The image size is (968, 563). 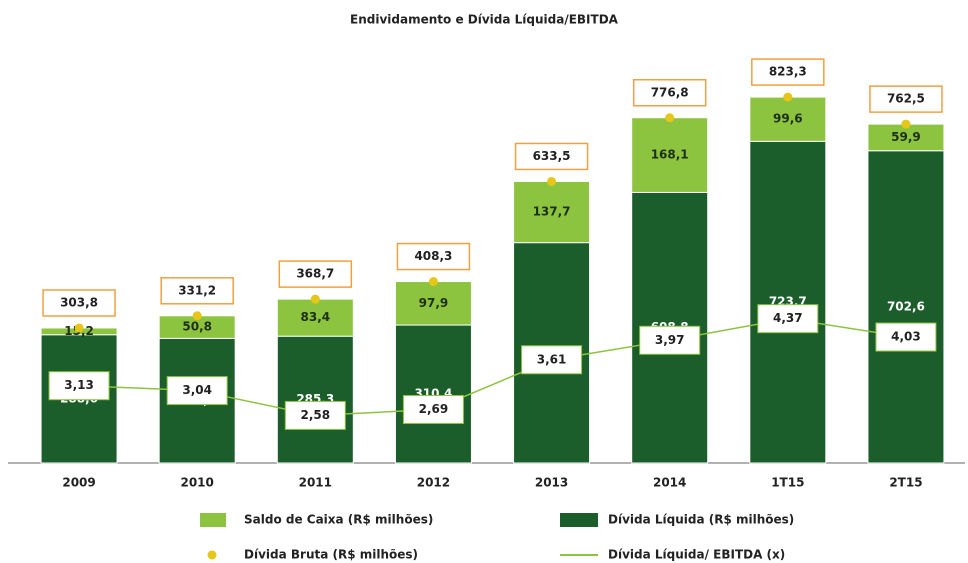 I want to click on x-tick-label: 2013, so click(x=551, y=483).